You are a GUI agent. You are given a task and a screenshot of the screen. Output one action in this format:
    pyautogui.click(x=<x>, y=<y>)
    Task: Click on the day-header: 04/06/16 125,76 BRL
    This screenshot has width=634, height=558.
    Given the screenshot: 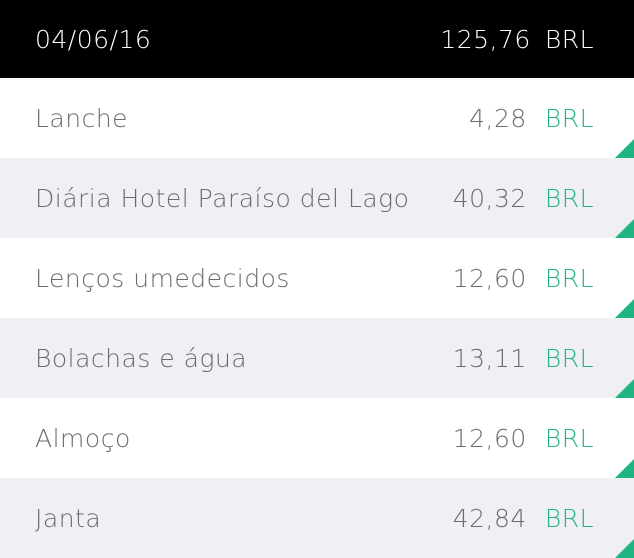 What is the action you would take?
    pyautogui.click(x=317, y=39)
    